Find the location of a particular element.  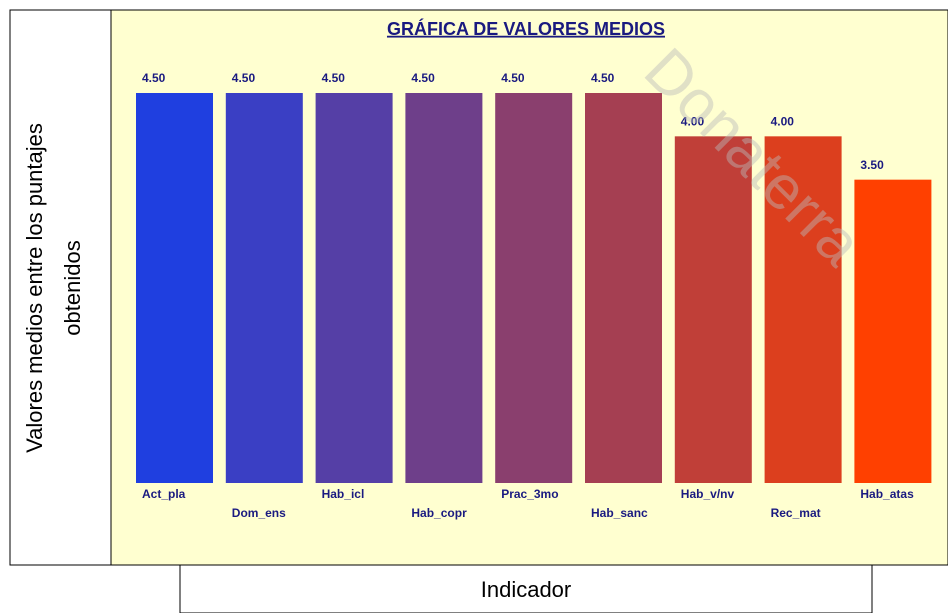

y-axis-label: obtenidos is located at coordinates (72, 287).